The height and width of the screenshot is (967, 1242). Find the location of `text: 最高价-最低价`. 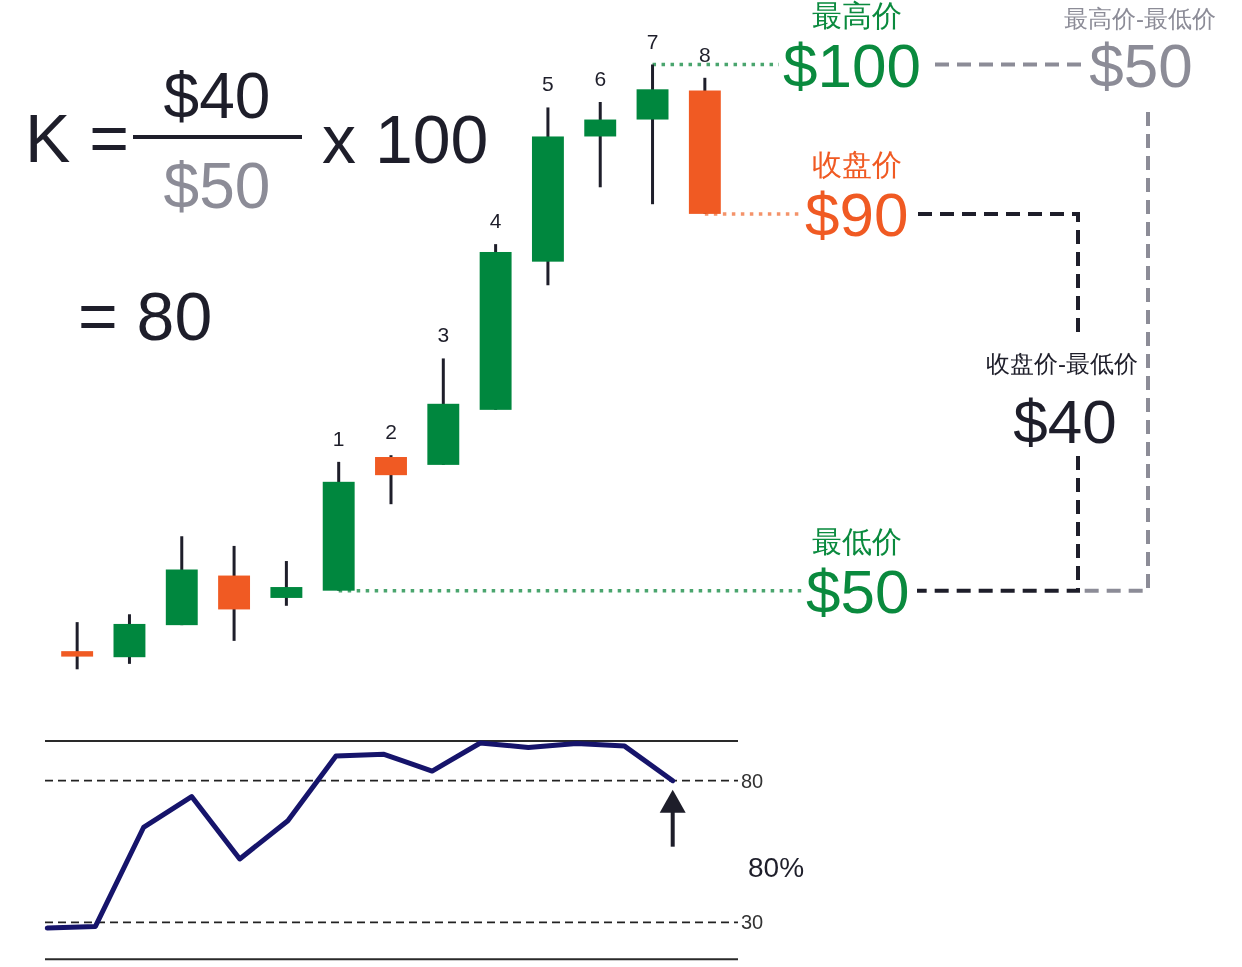

text: 最高价-最低价 is located at coordinates (1140, 18).